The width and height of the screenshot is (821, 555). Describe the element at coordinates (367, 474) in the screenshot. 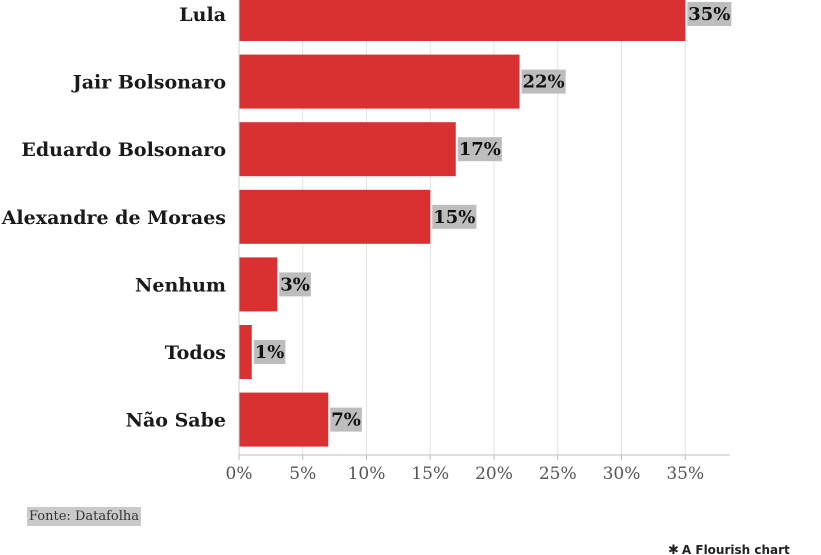

I see `x-tick-label-10: 10%` at that location.